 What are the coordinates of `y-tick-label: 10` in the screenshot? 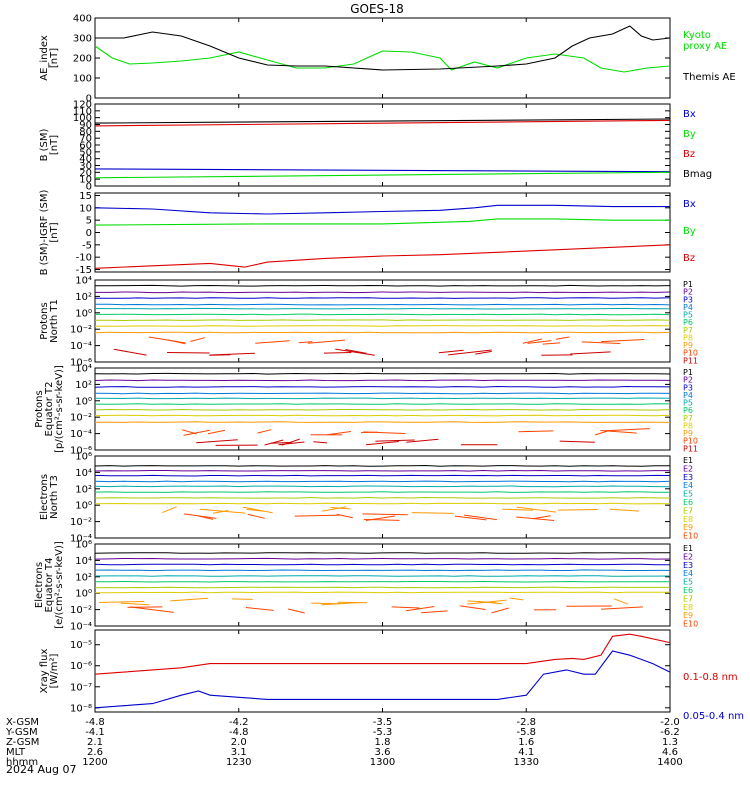 It's located at (85, 180).